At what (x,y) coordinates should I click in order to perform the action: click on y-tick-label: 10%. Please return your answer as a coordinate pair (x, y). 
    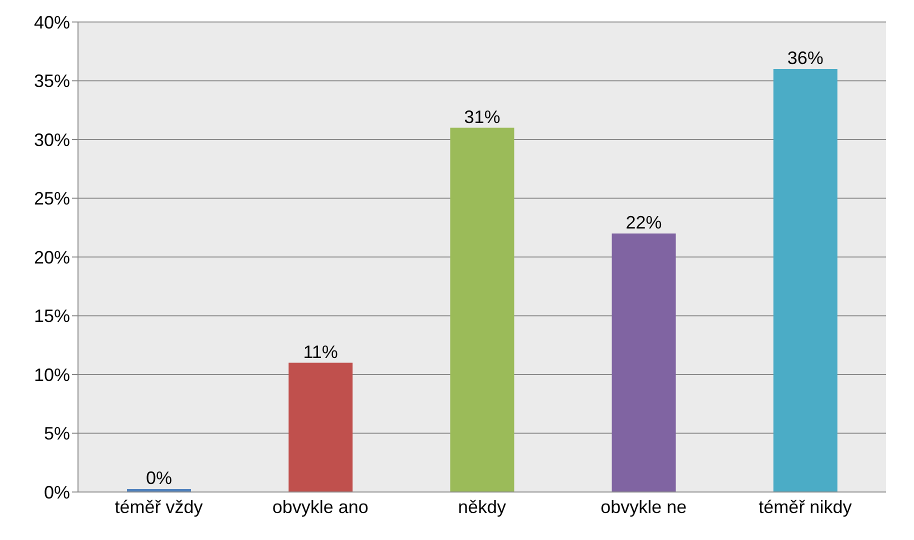
    Looking at the image, I should click on (52, 374).